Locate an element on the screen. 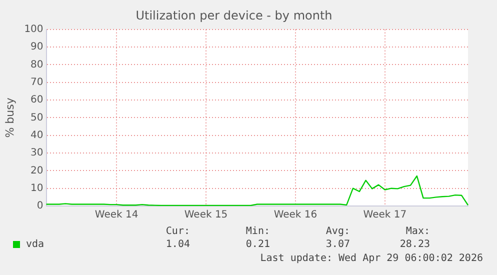 Image resolution: width=497 pixels, height=275 pixels. y-tick-label: 90 is located at coordinates (37, 47).